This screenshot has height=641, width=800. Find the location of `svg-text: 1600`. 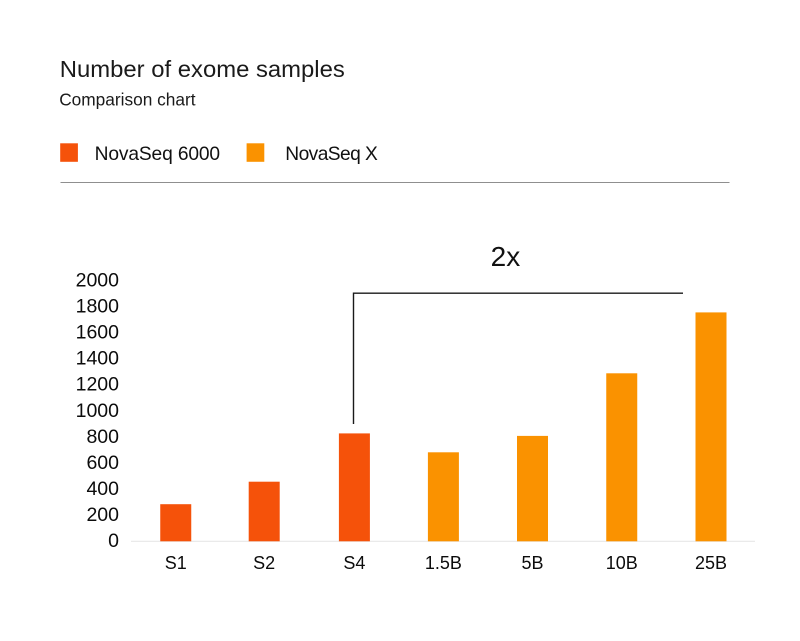

svg-text: 1600 is located at coordinates (98, 333).